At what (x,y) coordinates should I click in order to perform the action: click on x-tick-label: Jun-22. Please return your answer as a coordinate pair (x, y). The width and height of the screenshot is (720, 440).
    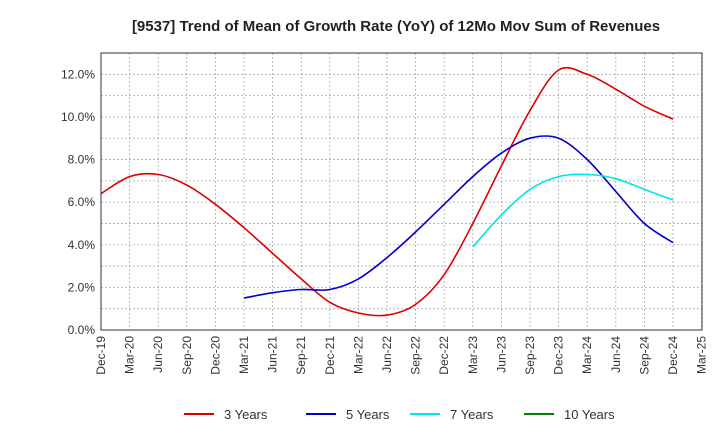
    Looking at the image, I should click on (387, 354).